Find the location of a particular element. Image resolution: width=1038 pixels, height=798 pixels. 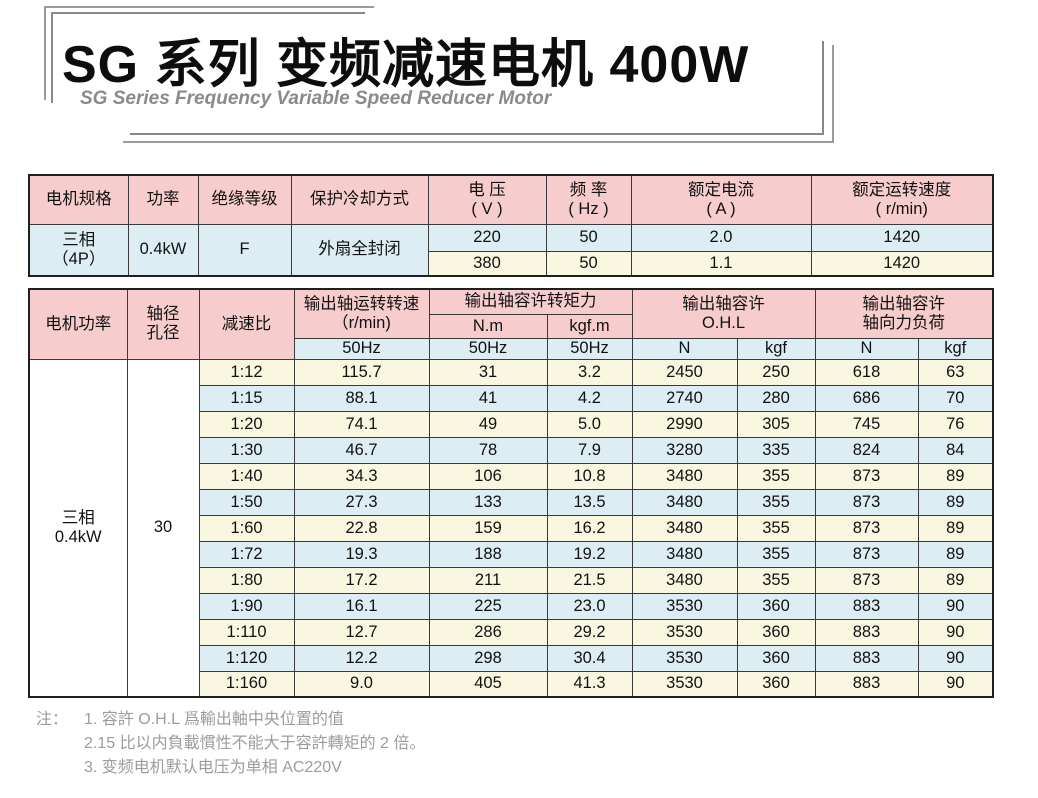

reducer-table-row: 1:72 19.3 188 19.2 3480 355 873 89 is located at coordinates (511, 554).